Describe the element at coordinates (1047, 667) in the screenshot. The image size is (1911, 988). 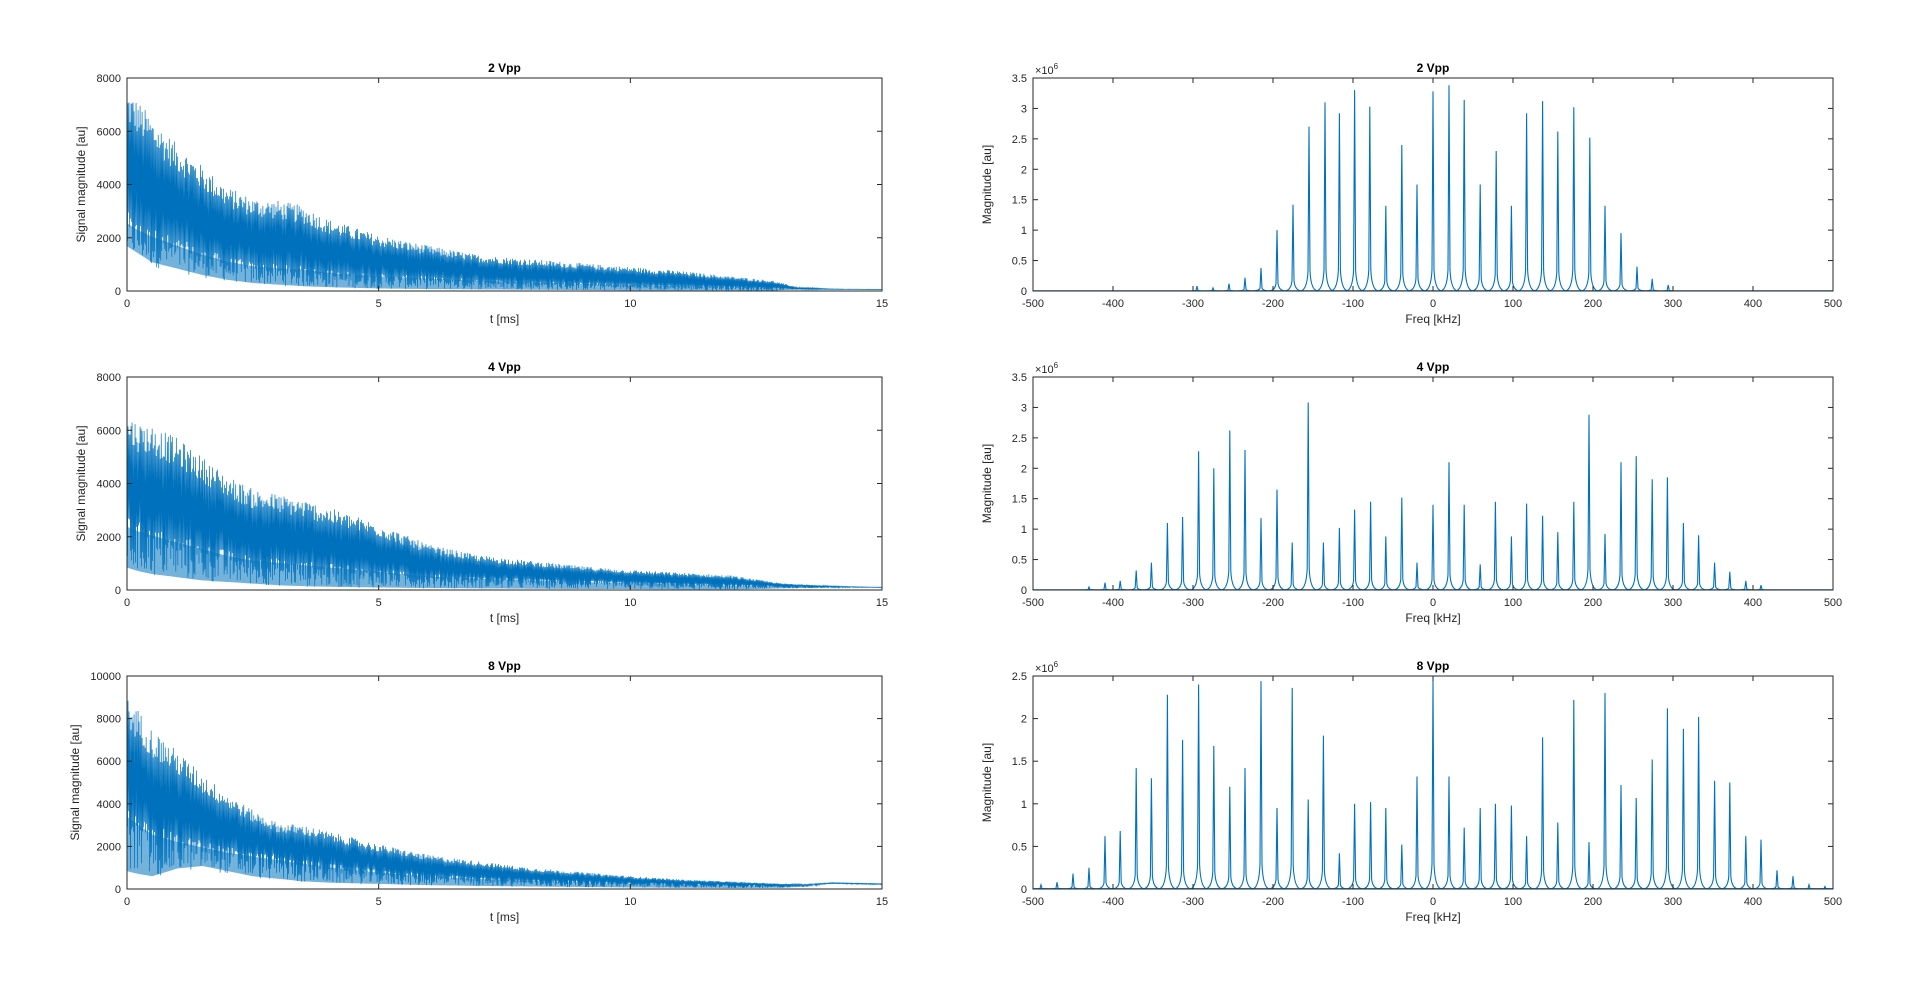
I see `y-exponent-label: ×10⁶` at that location.